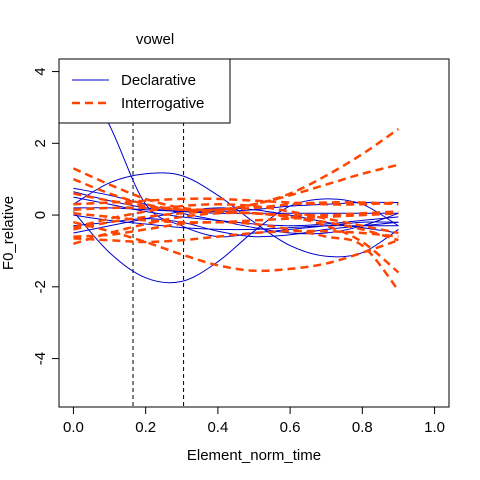 The image size is (480, 480). Describe the element at coordinates (254, 455) in the screenshot. I see `x-axis-title: Element_norm_time` at that location.